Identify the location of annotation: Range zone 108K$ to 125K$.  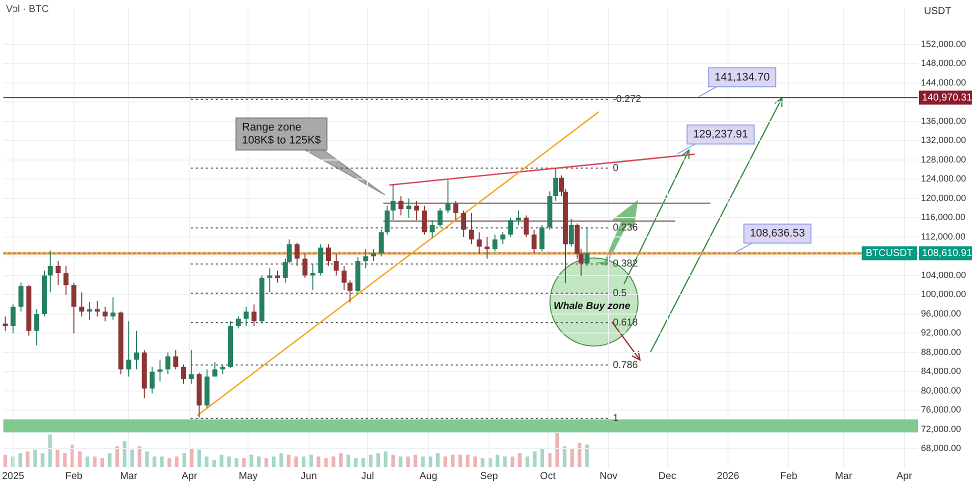
(281, 134).